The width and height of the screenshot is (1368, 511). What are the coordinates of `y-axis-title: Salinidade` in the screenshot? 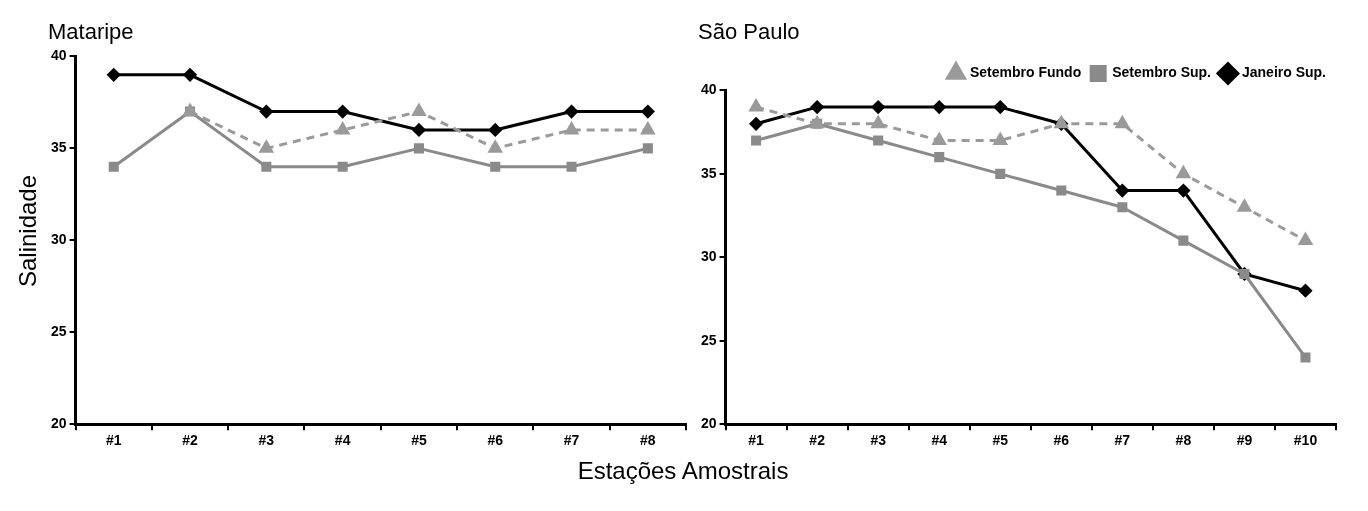 It's located at (28, 230).